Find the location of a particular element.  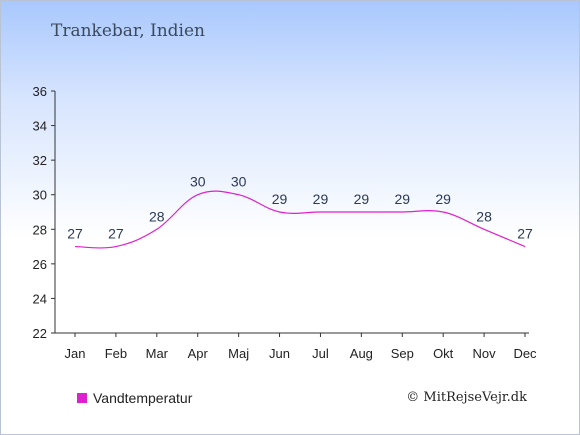

y-tick-label-28: 28 is located at coordinates (40, 229).